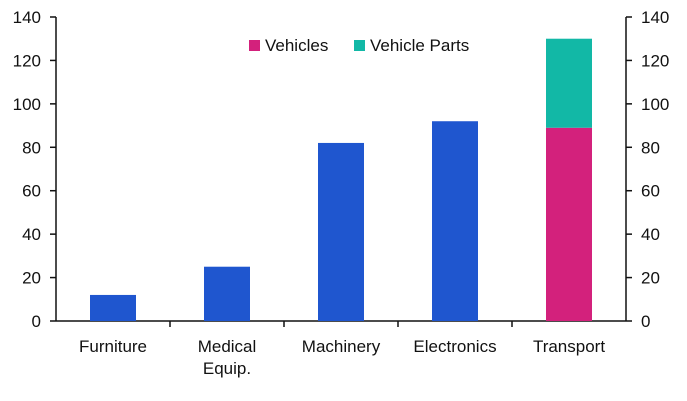 This screenshot has width=687, height=401. What do you see at coordinates (341, 231) in the screenshot?
I see `bar-machinery` at bounding box center [341, 231].